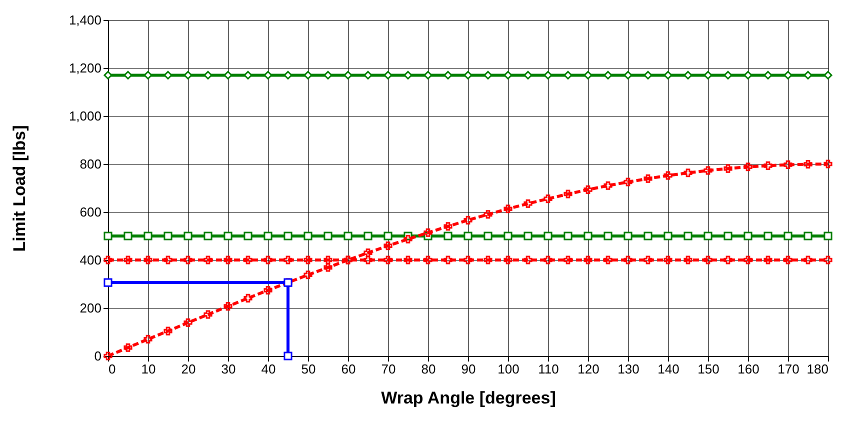 Image resolution: width=848 pixels, height=422 pixels. What do you see at coordinates (19, 188) in the screenshot?
I see `y-axis-title: Limit Load [lbs]` at bounding box center [19, 188].